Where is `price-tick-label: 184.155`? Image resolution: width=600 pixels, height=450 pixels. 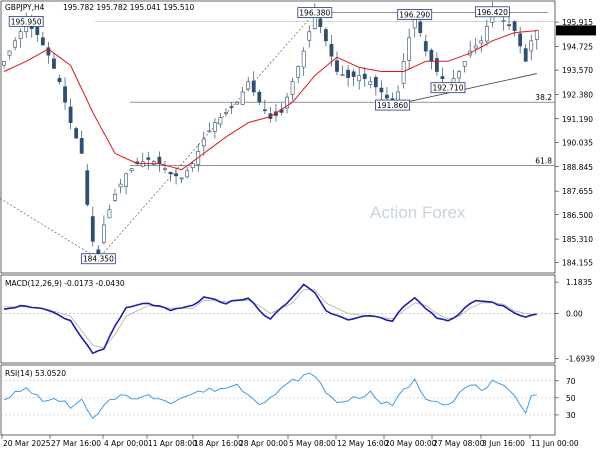
price-tick-label: 184.155 is located at coordinates (577, 263).